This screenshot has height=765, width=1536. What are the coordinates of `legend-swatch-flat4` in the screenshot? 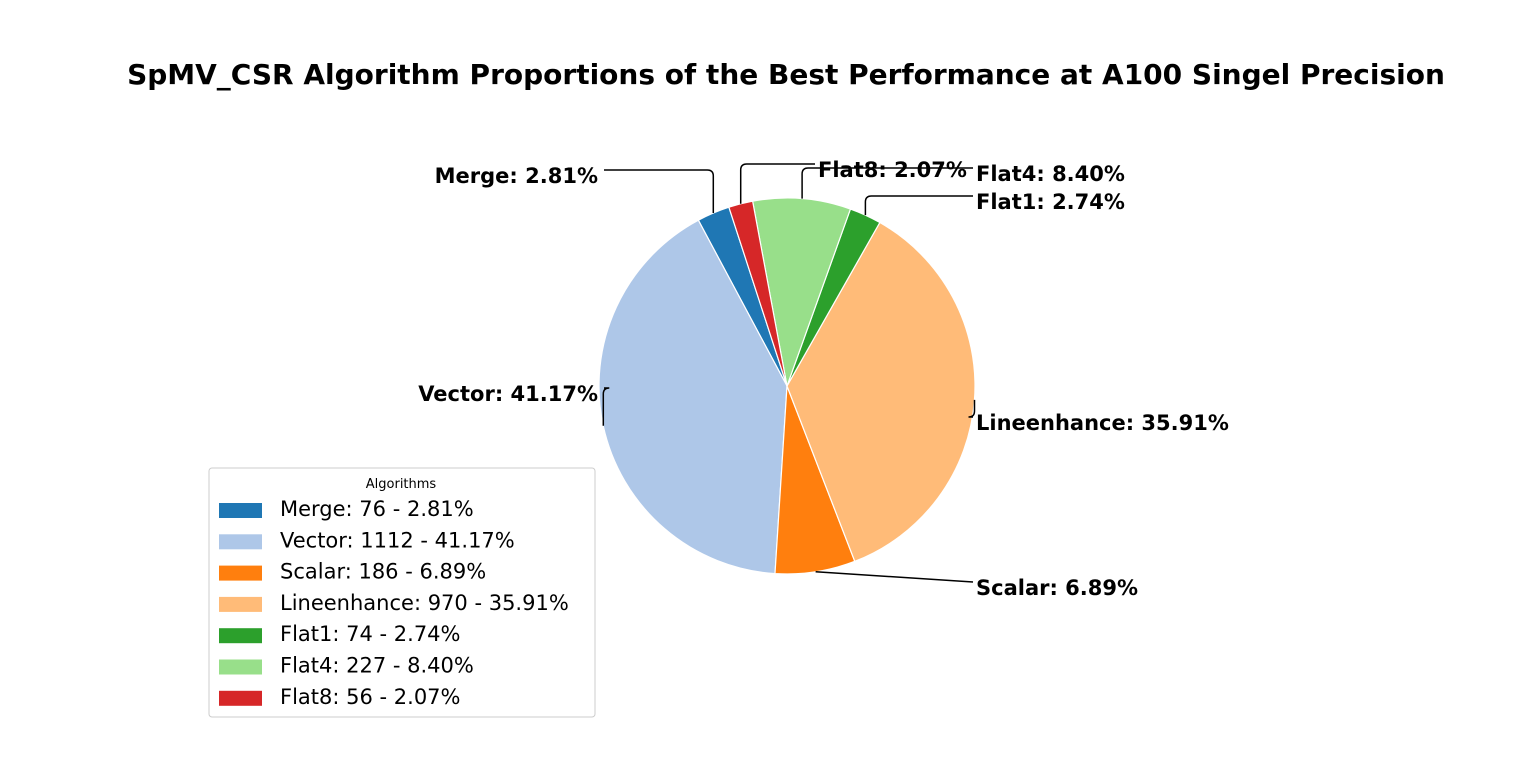 It's located at (240, 667).